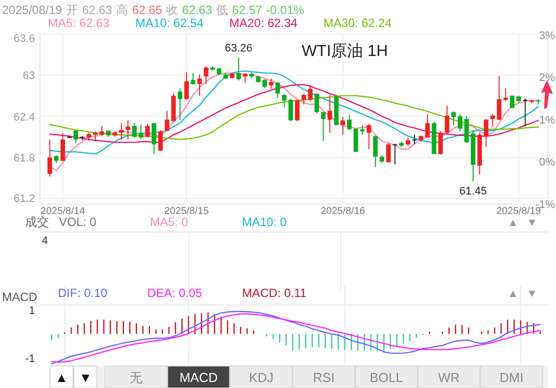 This screenshot has width=556, height=388. Describe the element at coordinates (263, 23) in the screenshot. I see `text: MA20: 62.34` at that location.